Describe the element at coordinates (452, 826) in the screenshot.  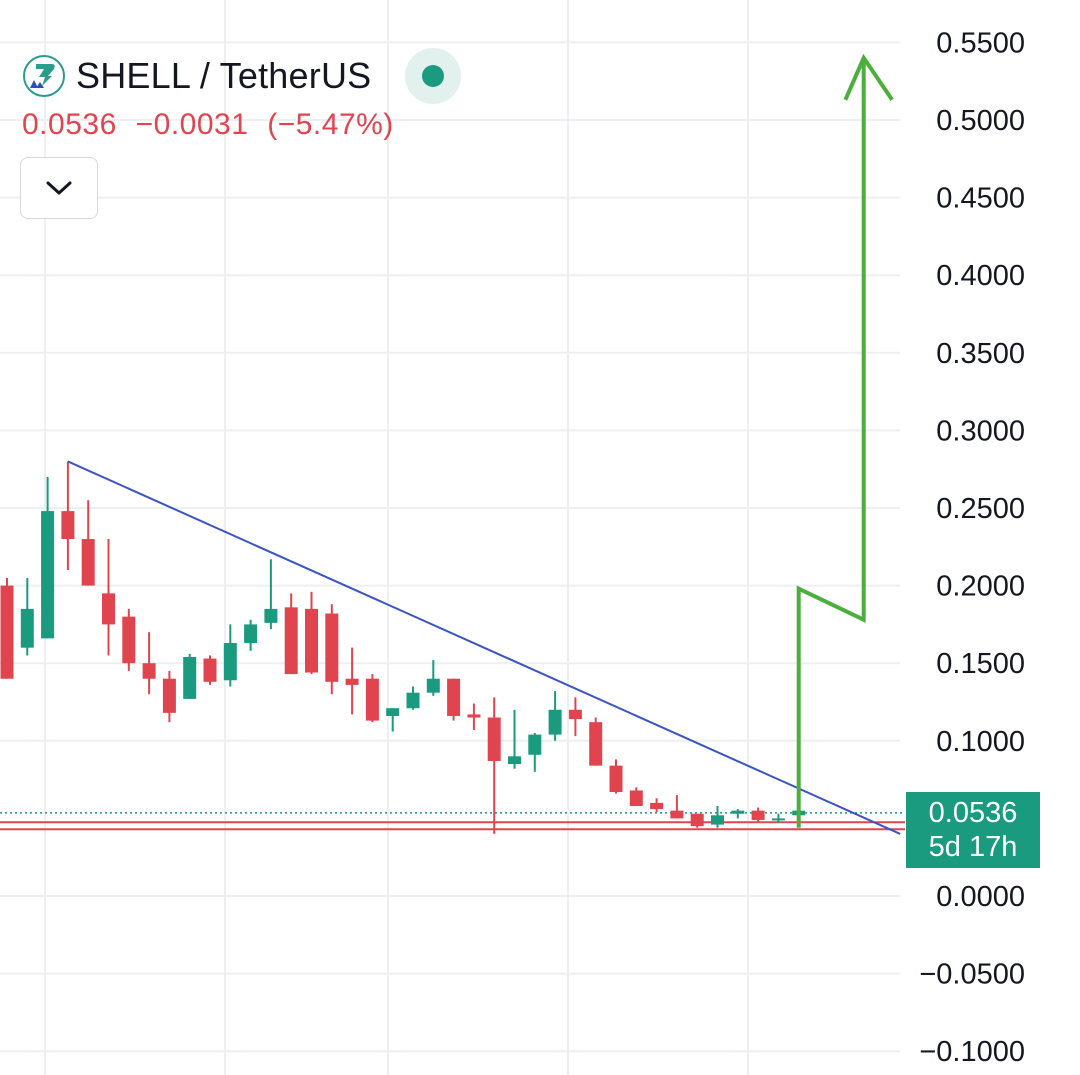
I see `support-lines` at that location.